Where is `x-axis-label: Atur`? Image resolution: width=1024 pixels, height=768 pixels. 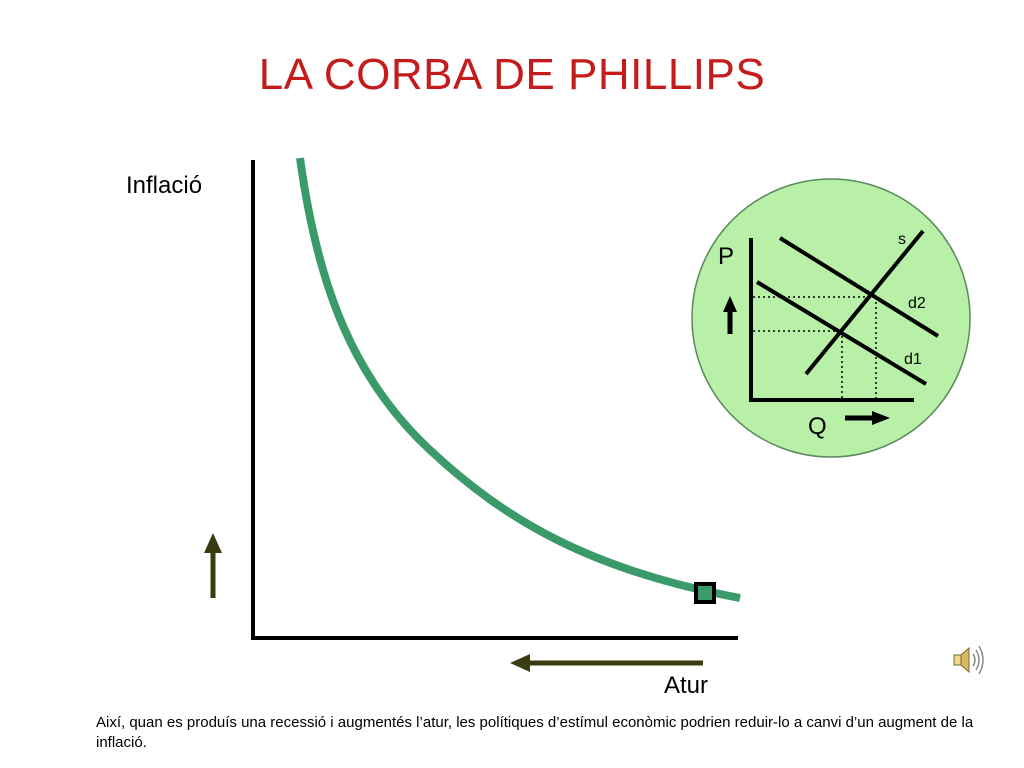
x-axis-label: Atur is located at coordinates (686, 685).